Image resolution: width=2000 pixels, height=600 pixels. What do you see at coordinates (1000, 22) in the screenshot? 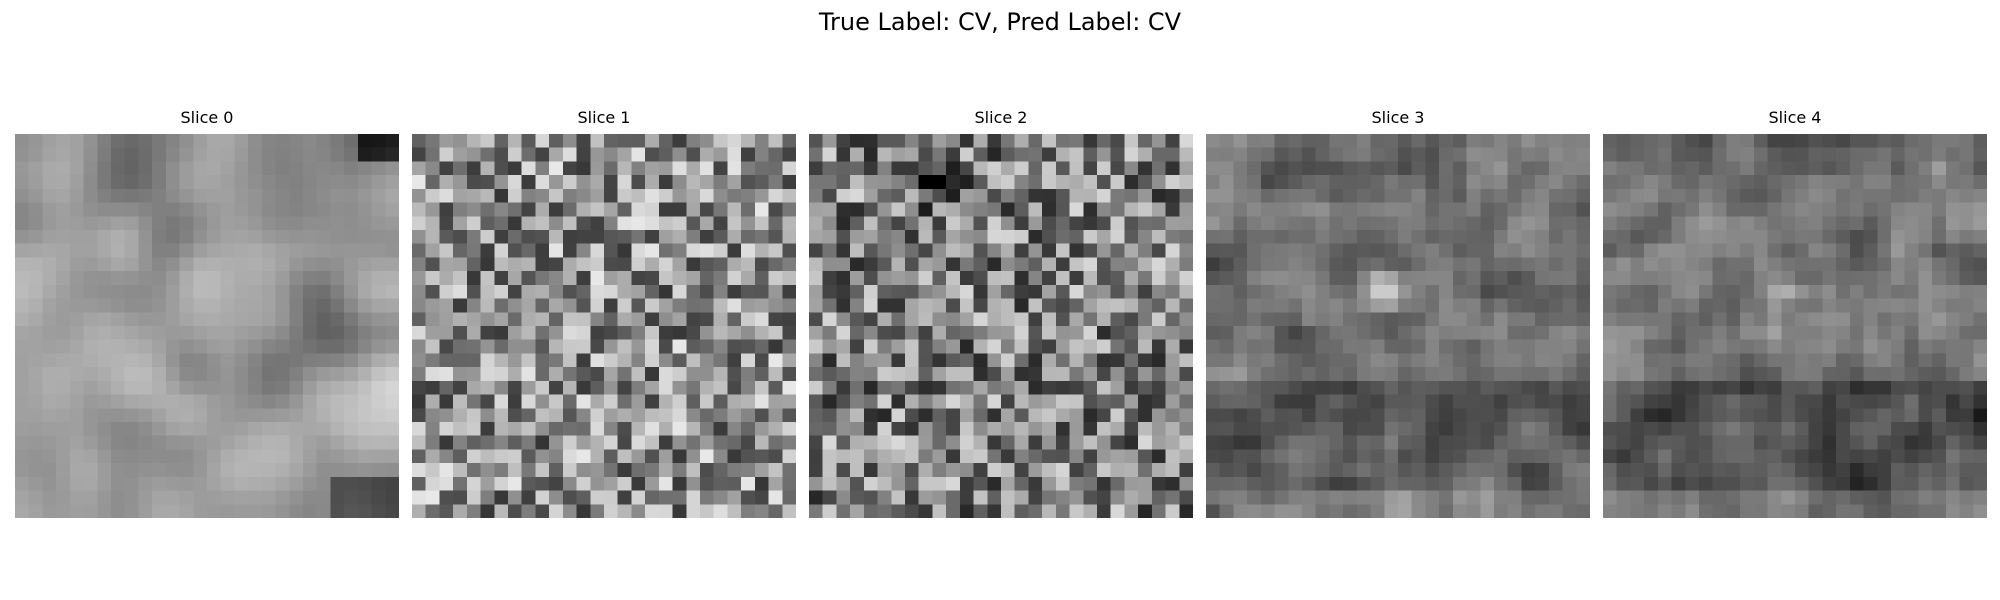
I see `figure-title: True Label: CV, Pred Label: CV` at bounding box center [1000, 22].